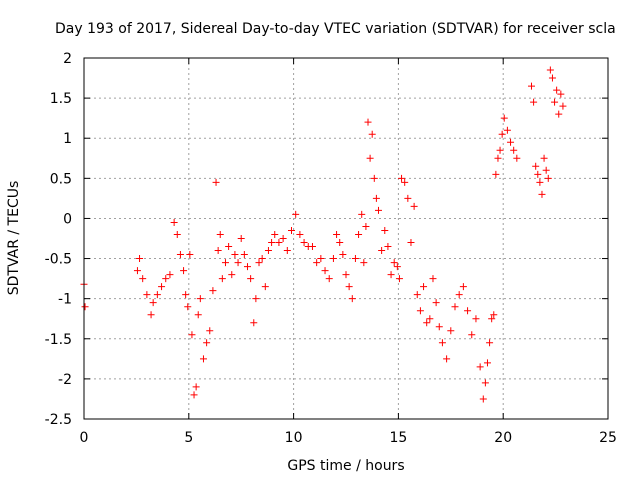  What do you see at coordinates (67, 219) in the screenshot?
I see `y-tick-label: 0` at bounding box center [67, 219].